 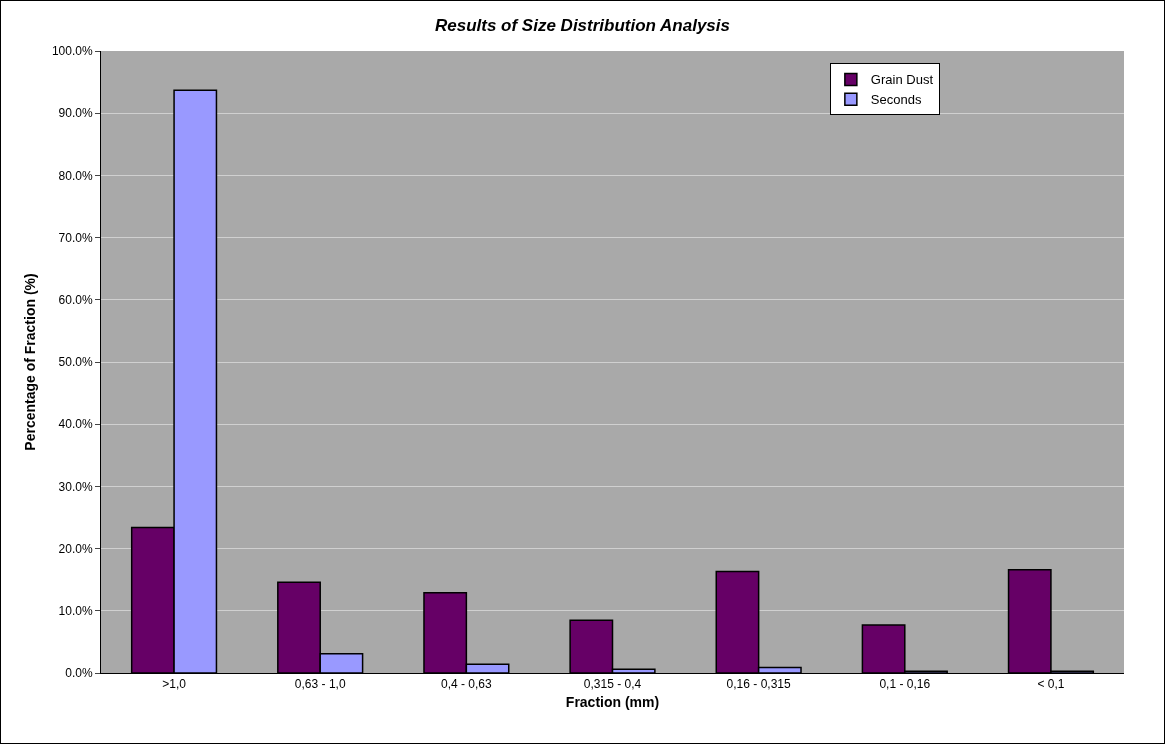 What do you see at coordinates (75, 611) in the screenshot?
I see `y-tick-label: 10.0%` at bounding box center [75, 611].